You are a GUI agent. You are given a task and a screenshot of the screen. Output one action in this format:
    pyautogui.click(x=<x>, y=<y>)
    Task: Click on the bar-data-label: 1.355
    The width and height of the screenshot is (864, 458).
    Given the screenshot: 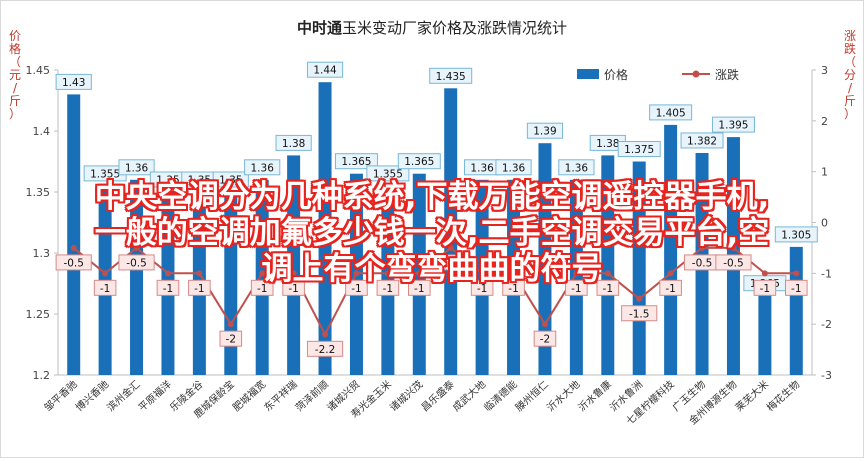 What is the action you would take?
    pyautogui.click(x=105, y=174)
    